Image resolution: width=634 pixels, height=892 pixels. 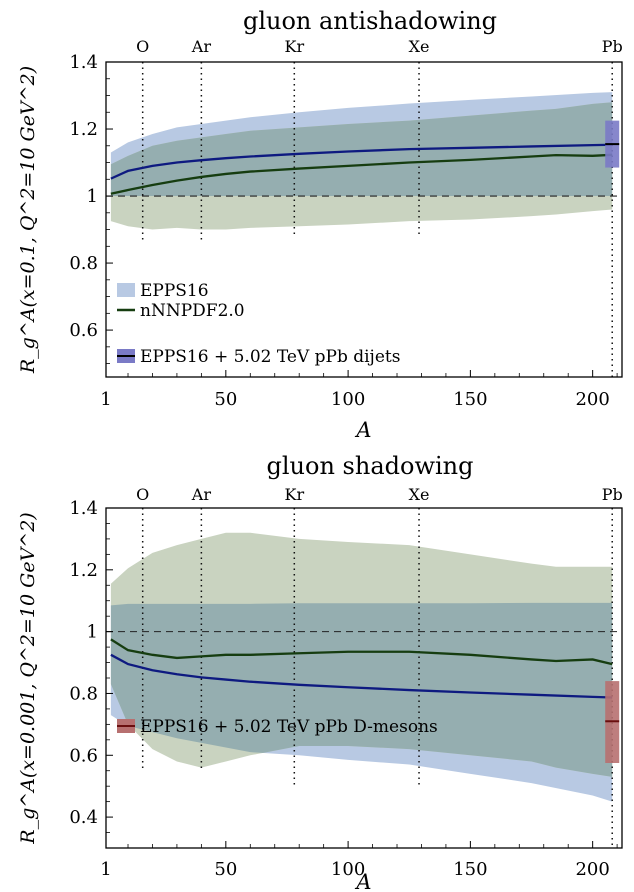 What do you see at coordinates (126, 290) in the screenshot?
I see `legend-swatch-epps16` at bounding box center [126, 290].